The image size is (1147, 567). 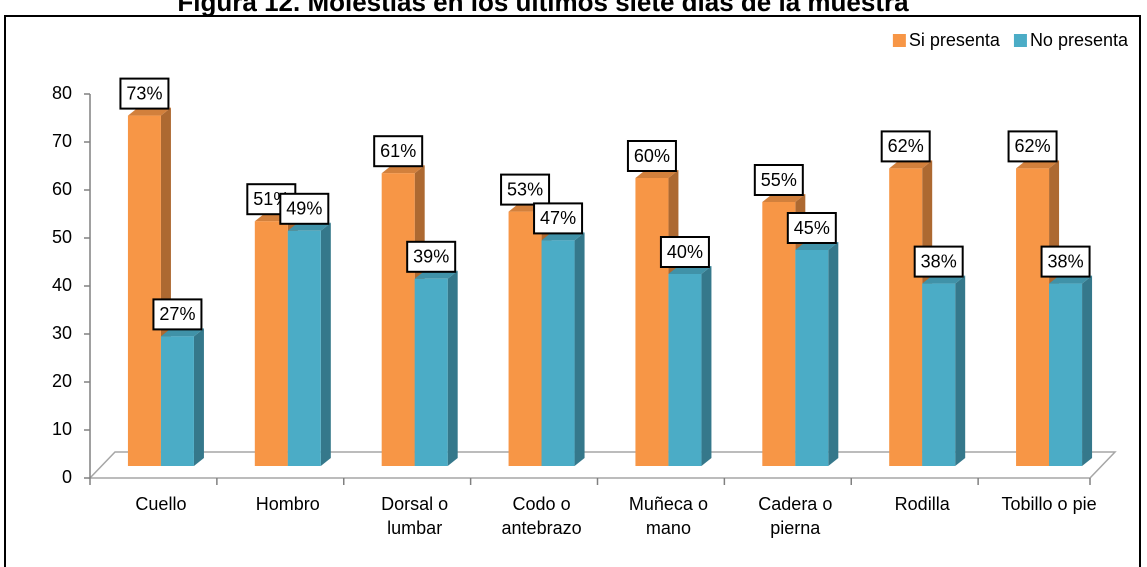 I want to click on value-label: 39%, so click(x=431, y=257).